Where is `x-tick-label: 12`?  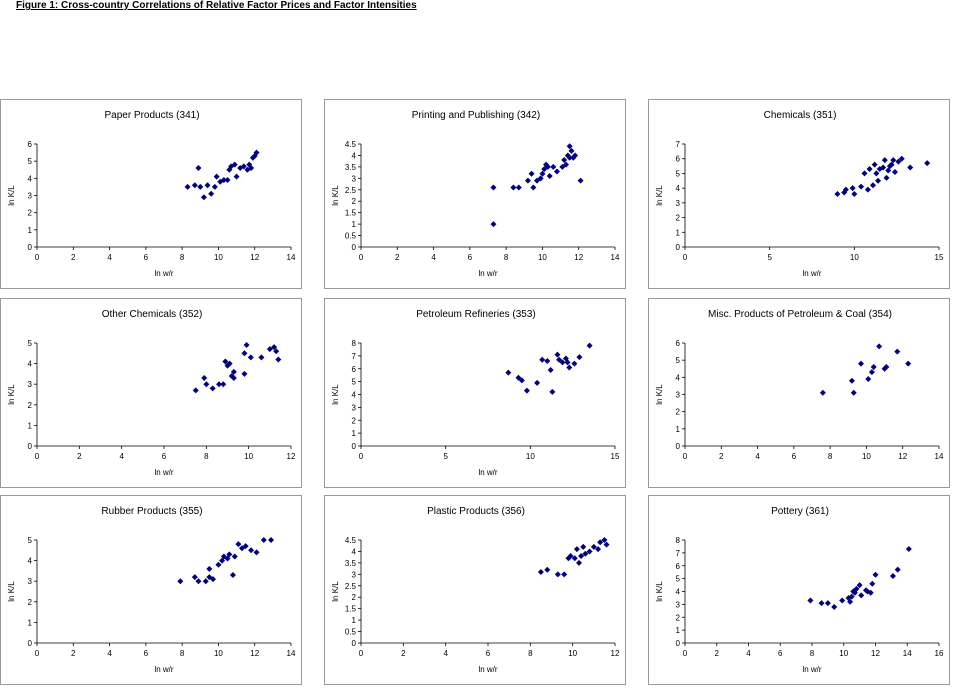
x-tick-label: 12 is located at coordinates (254, 653).